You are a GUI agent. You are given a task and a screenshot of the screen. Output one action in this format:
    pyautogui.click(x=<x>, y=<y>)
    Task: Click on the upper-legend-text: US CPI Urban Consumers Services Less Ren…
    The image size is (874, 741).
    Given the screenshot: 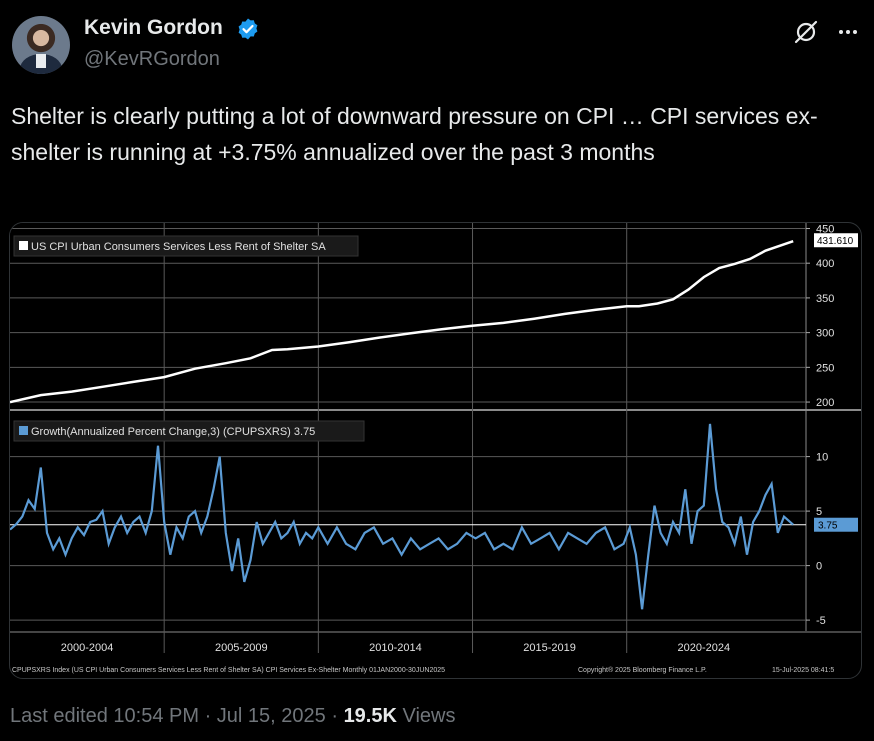 What is the action you would take?
    pyautogui.click(x=178, y=247)
    